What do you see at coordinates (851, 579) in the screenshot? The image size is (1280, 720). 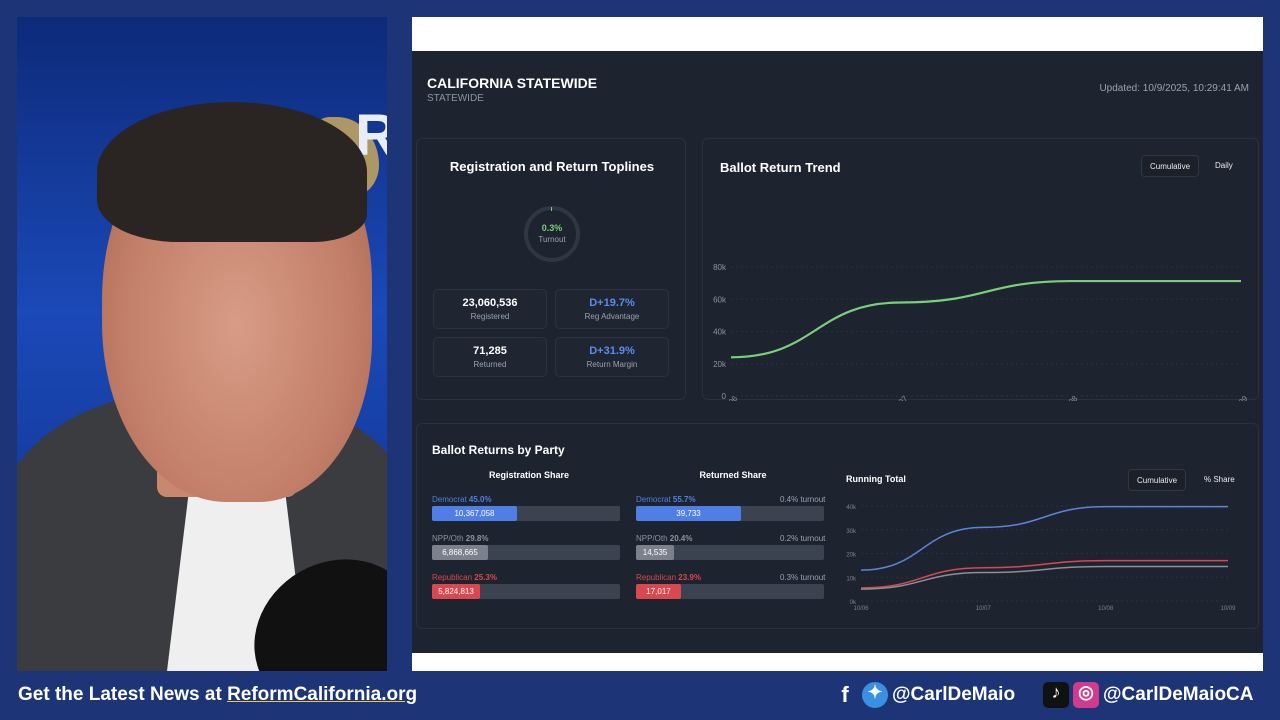 I see `y-tick-label: 10k` at bounding box center [851, 579].